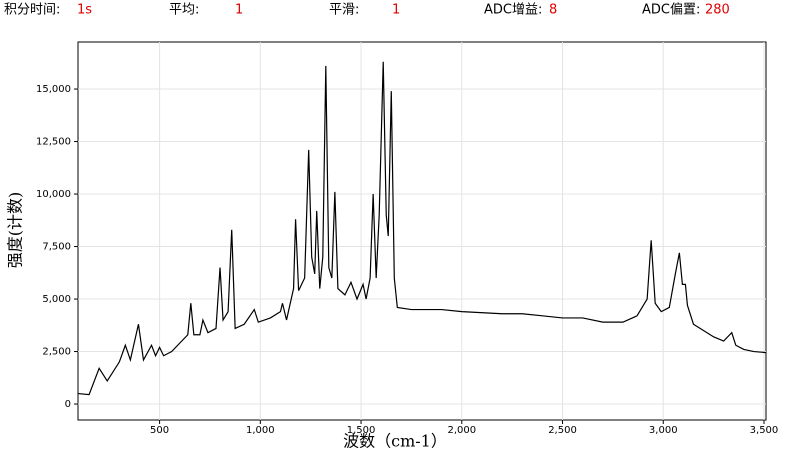 The height and width of the screenshot is (463, 788). I want to click on x-tick-label: 2,500, so click(562, 430).